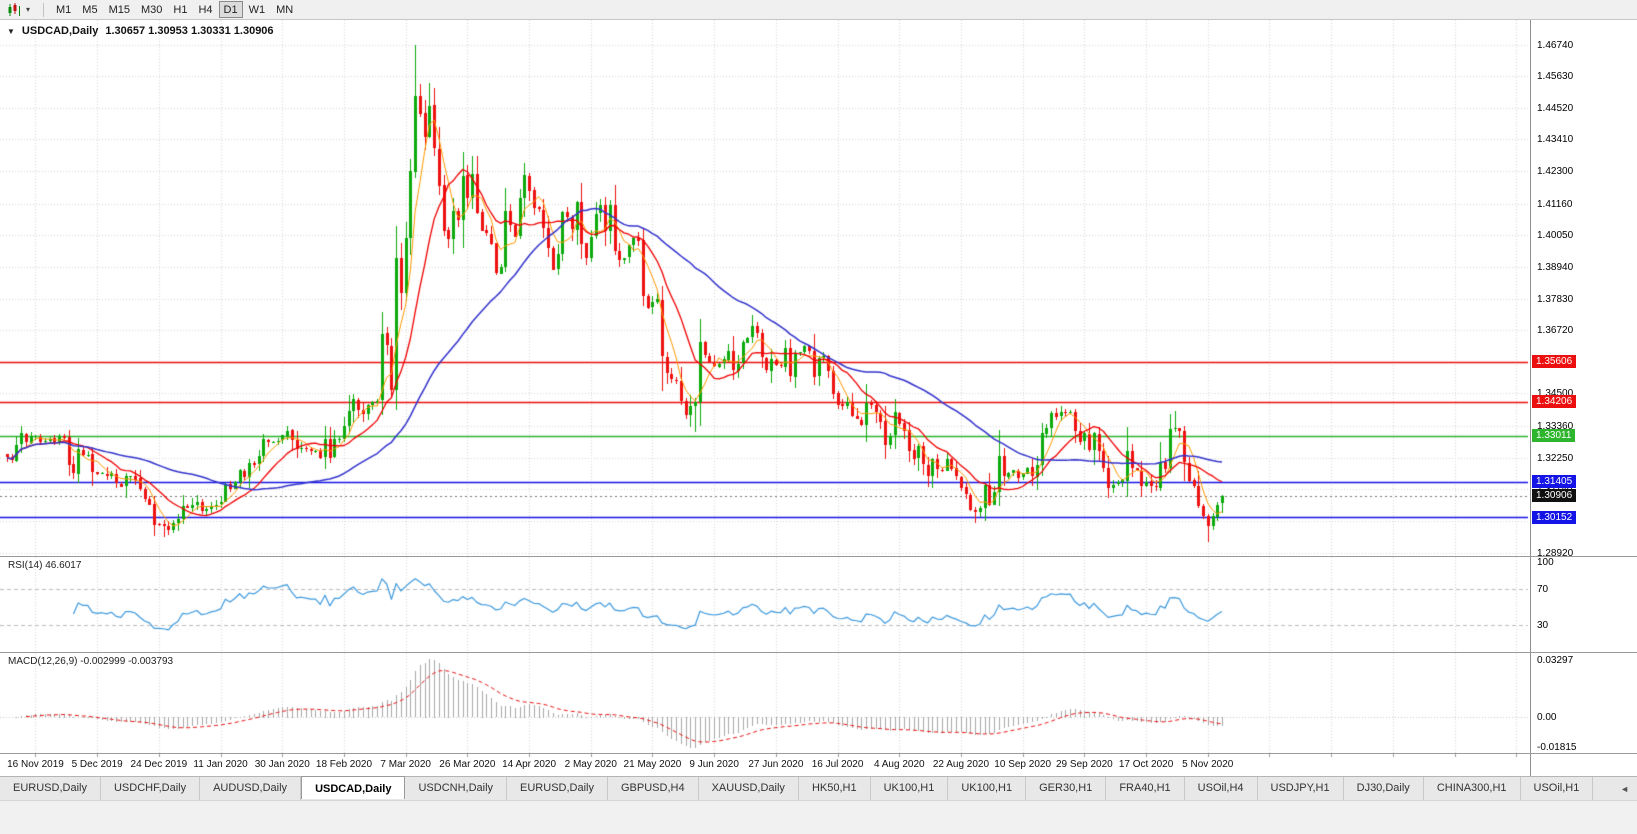  I want to click on macd-axis-label: 0.00, so click(1547, 718).